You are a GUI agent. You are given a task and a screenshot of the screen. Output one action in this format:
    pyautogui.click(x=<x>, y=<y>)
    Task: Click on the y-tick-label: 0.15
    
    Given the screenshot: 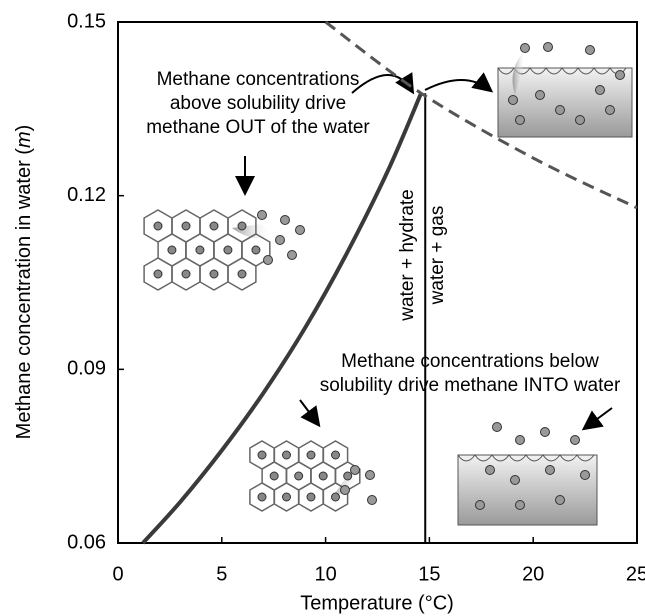 What is the action you would take?
    pyautogui.click(x=86, y=21)
    